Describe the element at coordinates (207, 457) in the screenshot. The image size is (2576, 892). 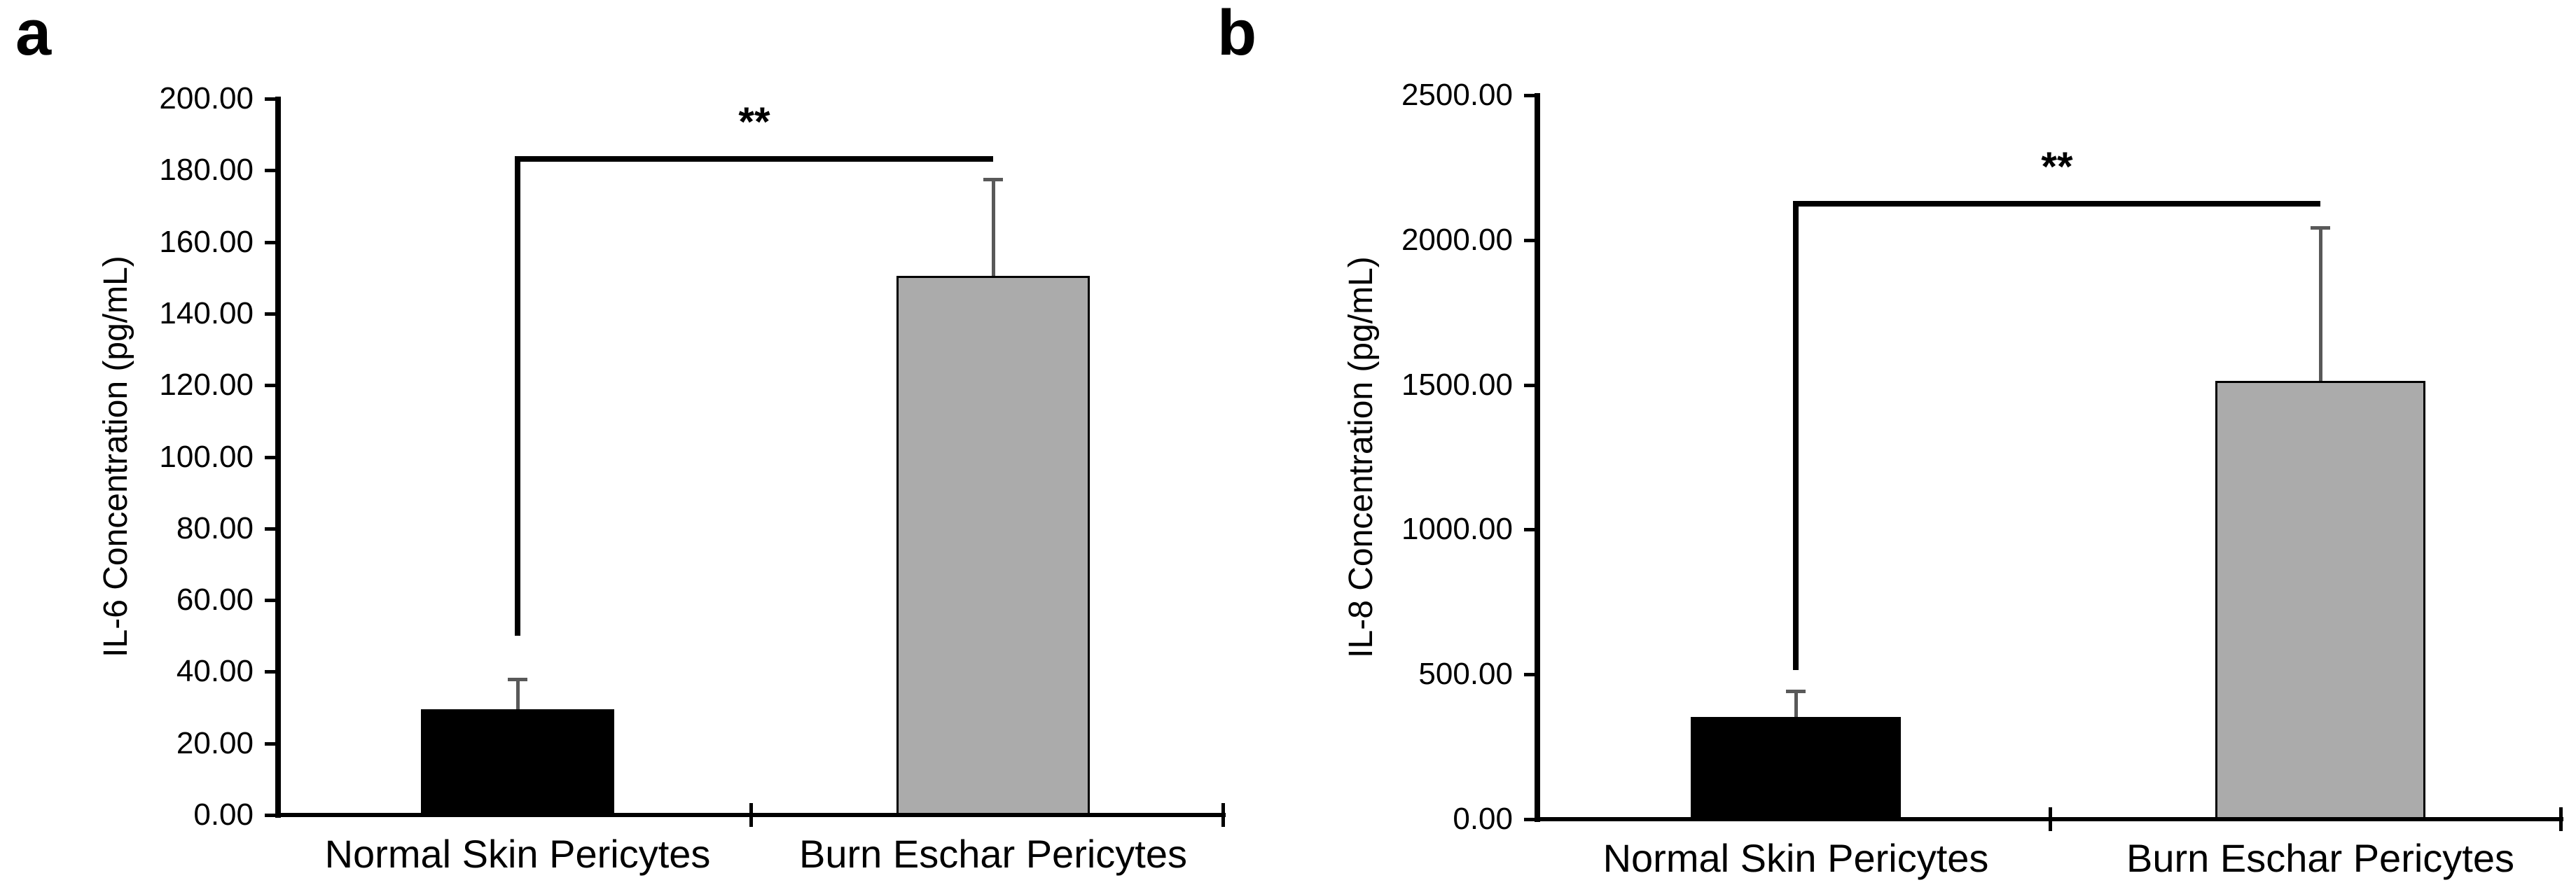
I see `y-tick-label: 100.00` at that location.